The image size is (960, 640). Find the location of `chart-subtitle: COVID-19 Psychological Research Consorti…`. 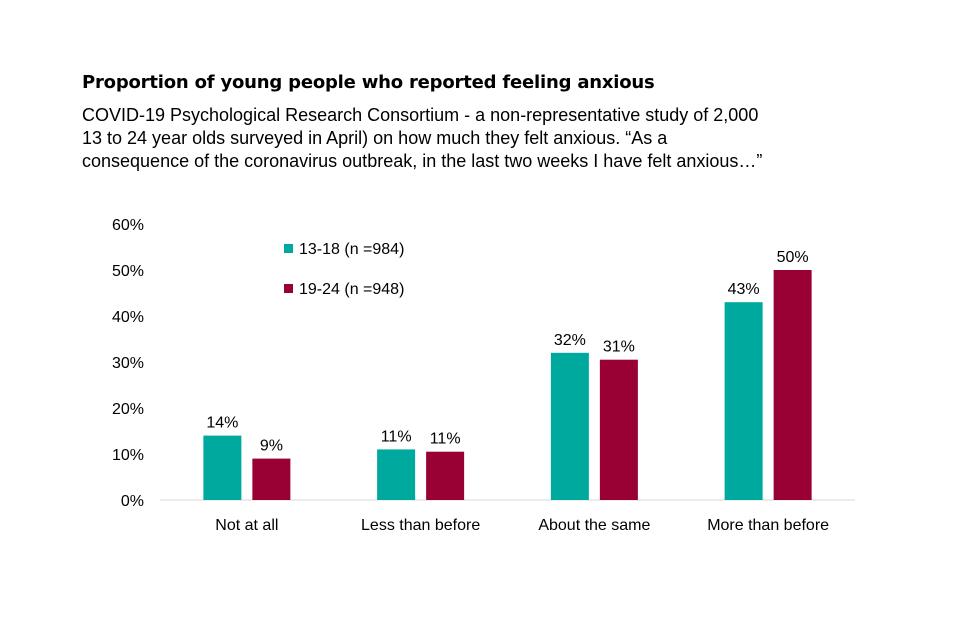

chart-subtitle: COVID-19 Psychological Research Consorti… is located at coordinates (492, 138).